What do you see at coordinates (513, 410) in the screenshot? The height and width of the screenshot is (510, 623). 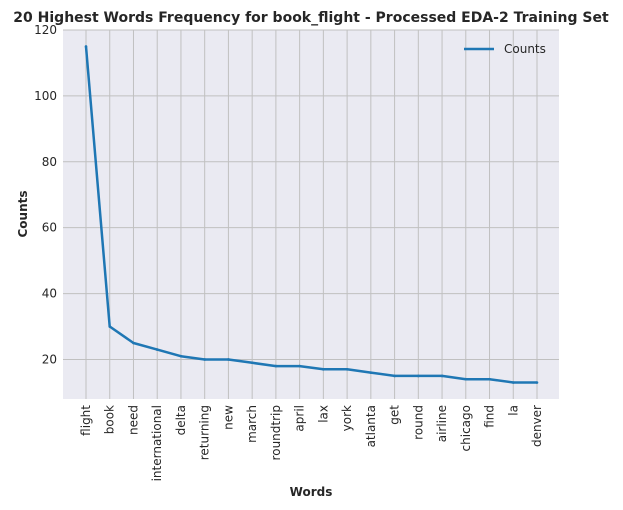 I see `x-tick-label: la` at bounding box center [513, 410].